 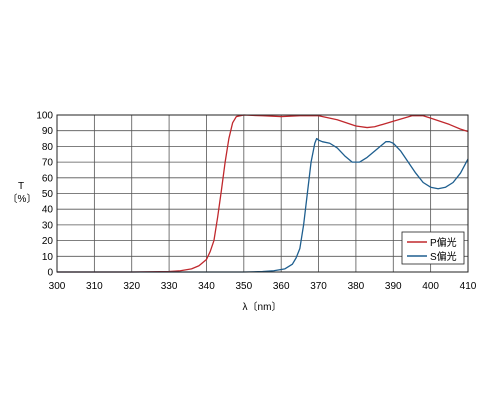 What do you see at coordinates (48, 225) in the screenshot?
I see `y-tick-label: 30` at bounding box center [48, 225].